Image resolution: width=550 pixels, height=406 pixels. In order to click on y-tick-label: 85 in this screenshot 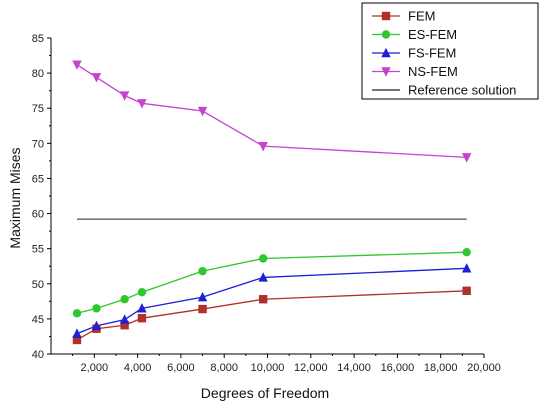, I will do `click(38, 39)`.